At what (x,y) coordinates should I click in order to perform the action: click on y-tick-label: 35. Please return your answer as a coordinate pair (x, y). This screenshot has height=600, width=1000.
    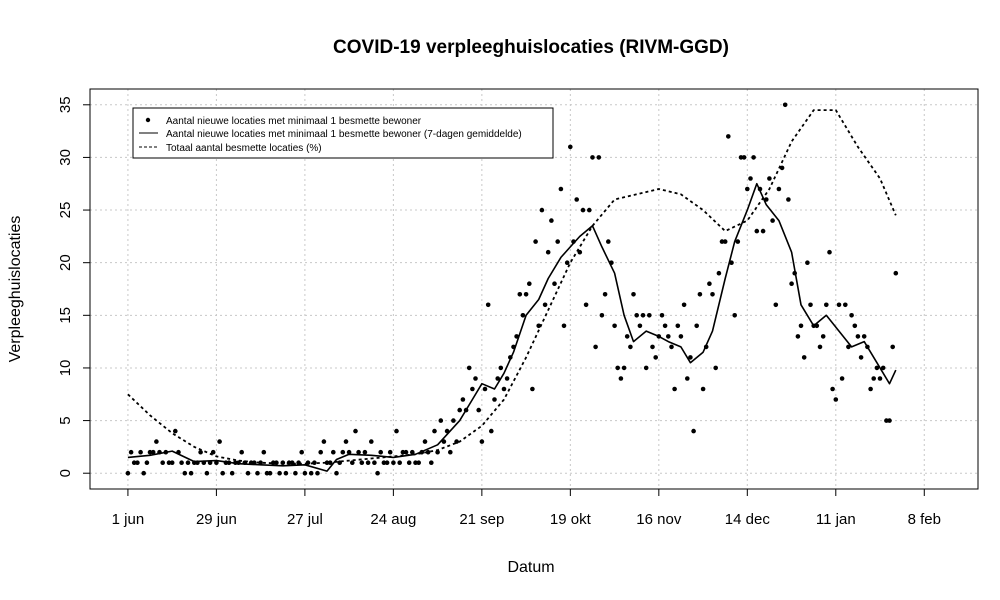
    Looking at the image, I should click on (65, 104).